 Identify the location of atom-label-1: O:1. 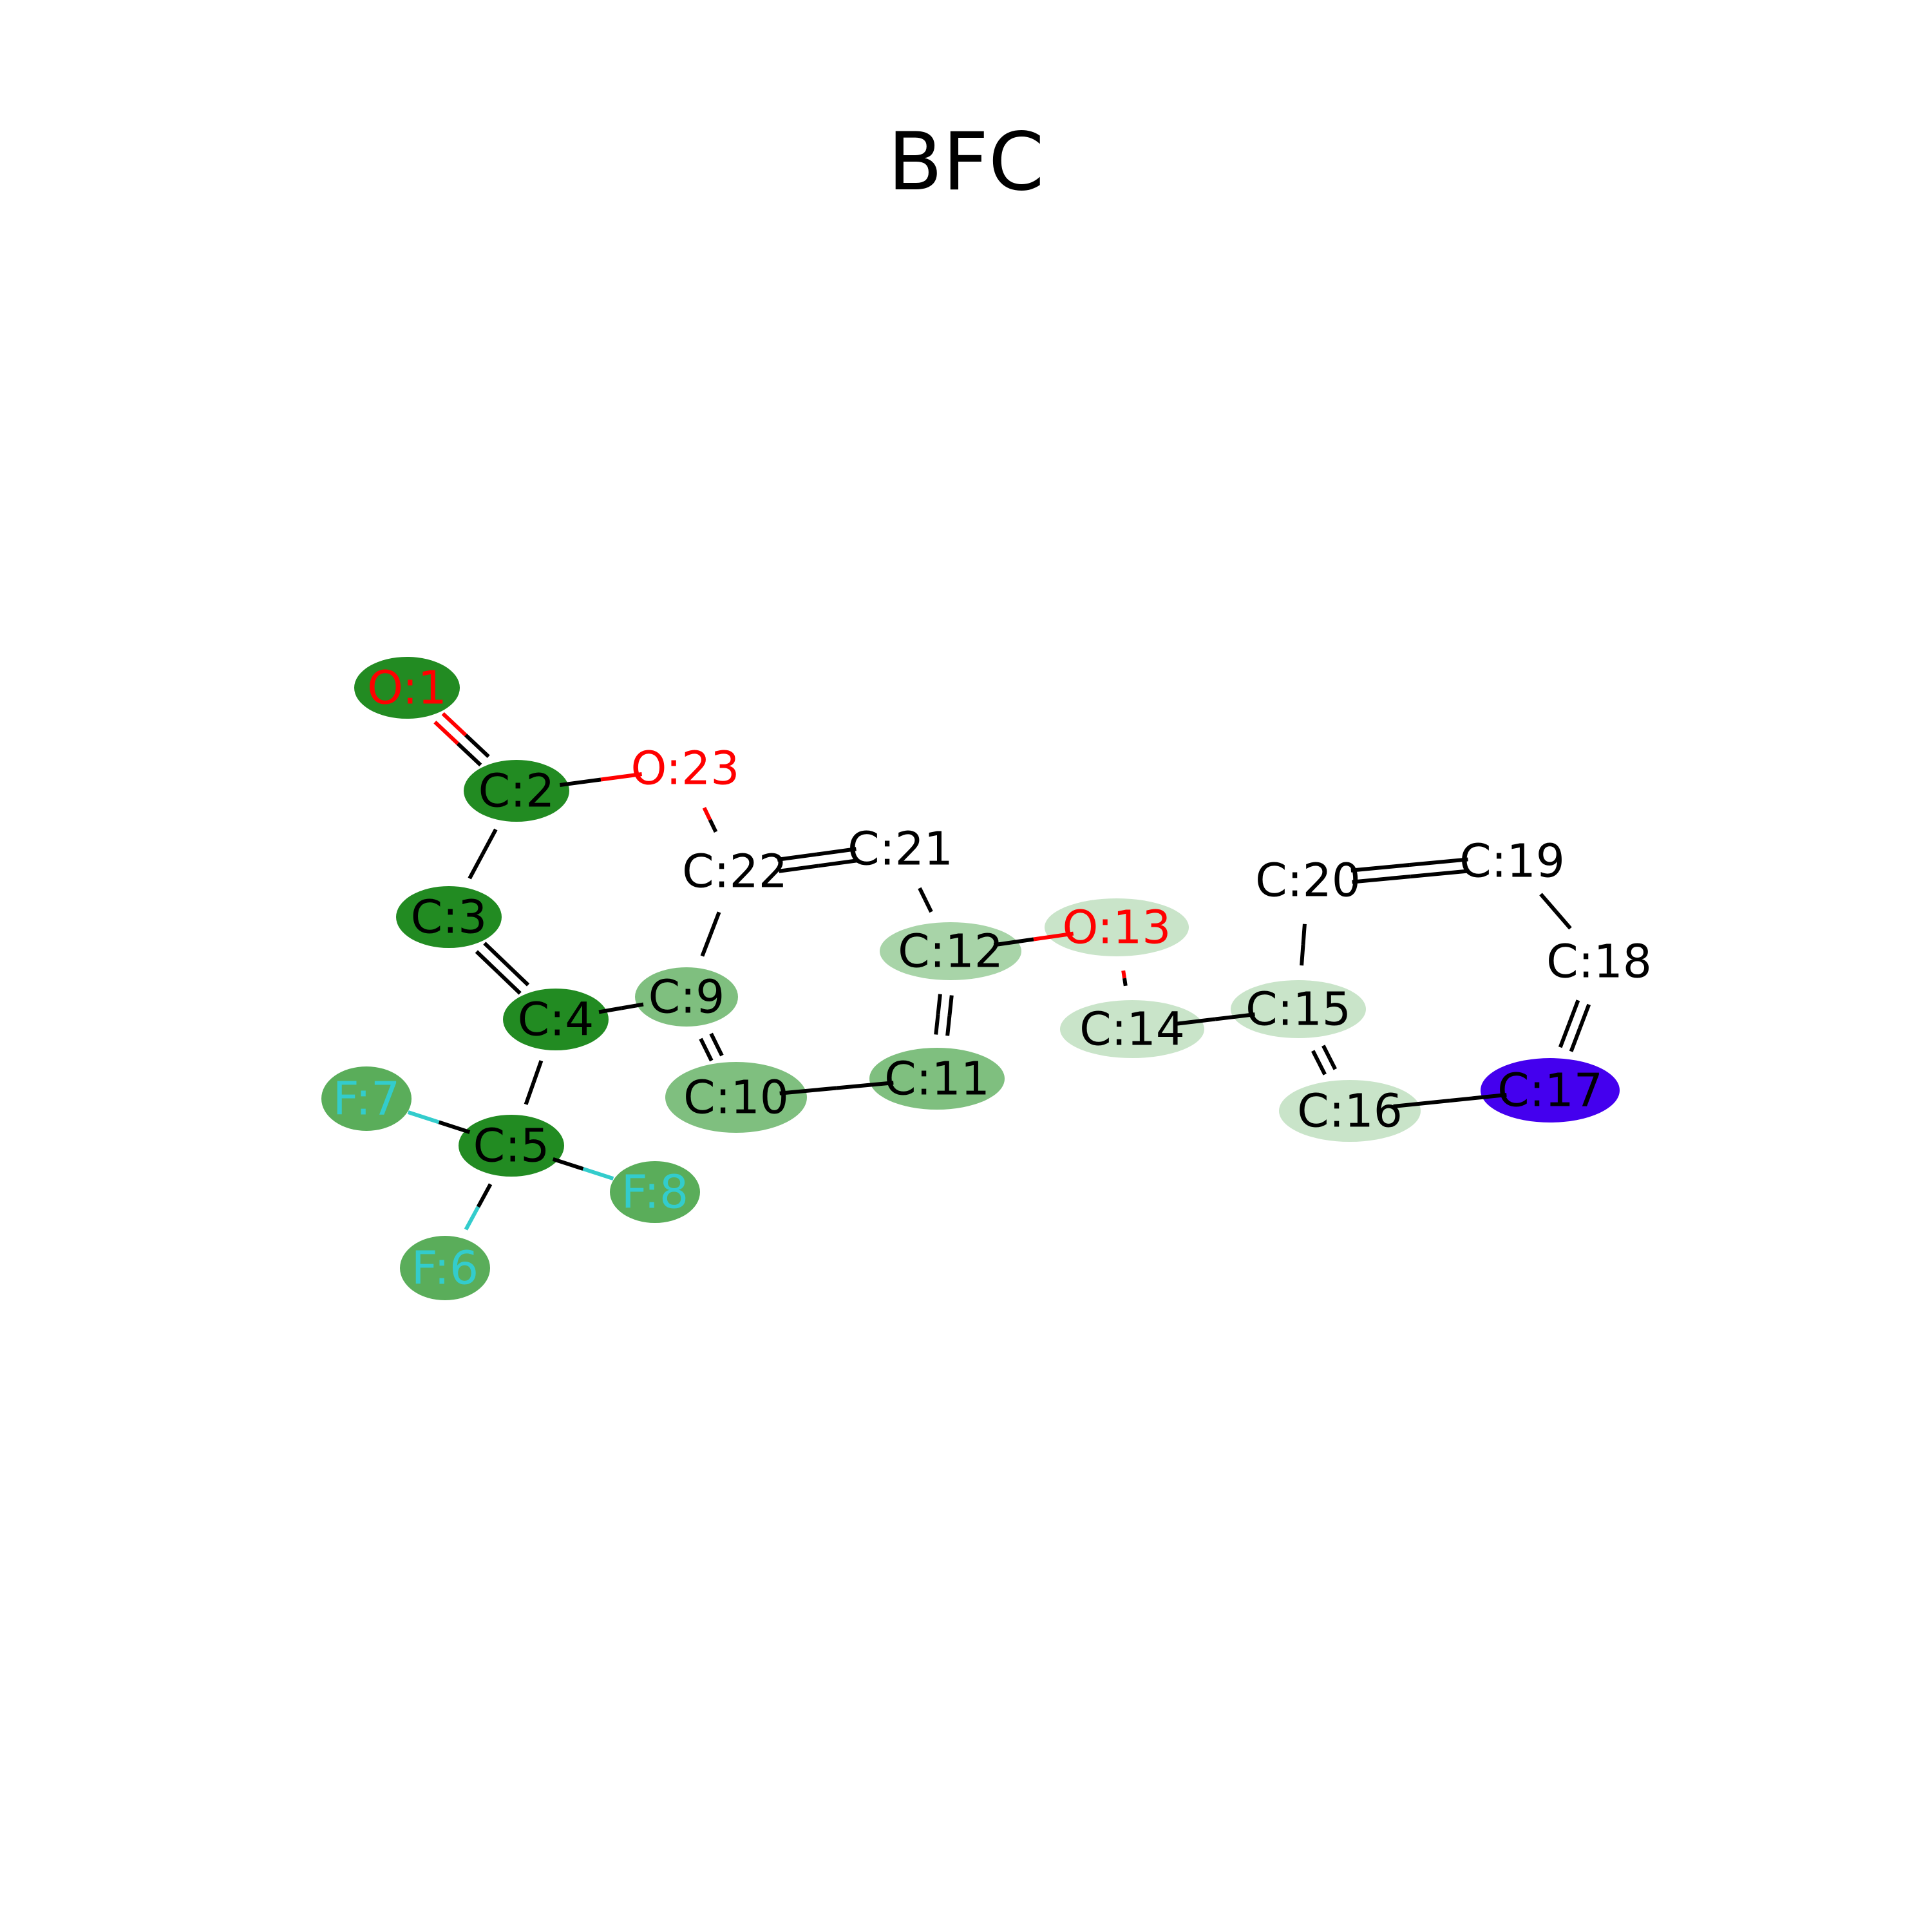
(407, 688).